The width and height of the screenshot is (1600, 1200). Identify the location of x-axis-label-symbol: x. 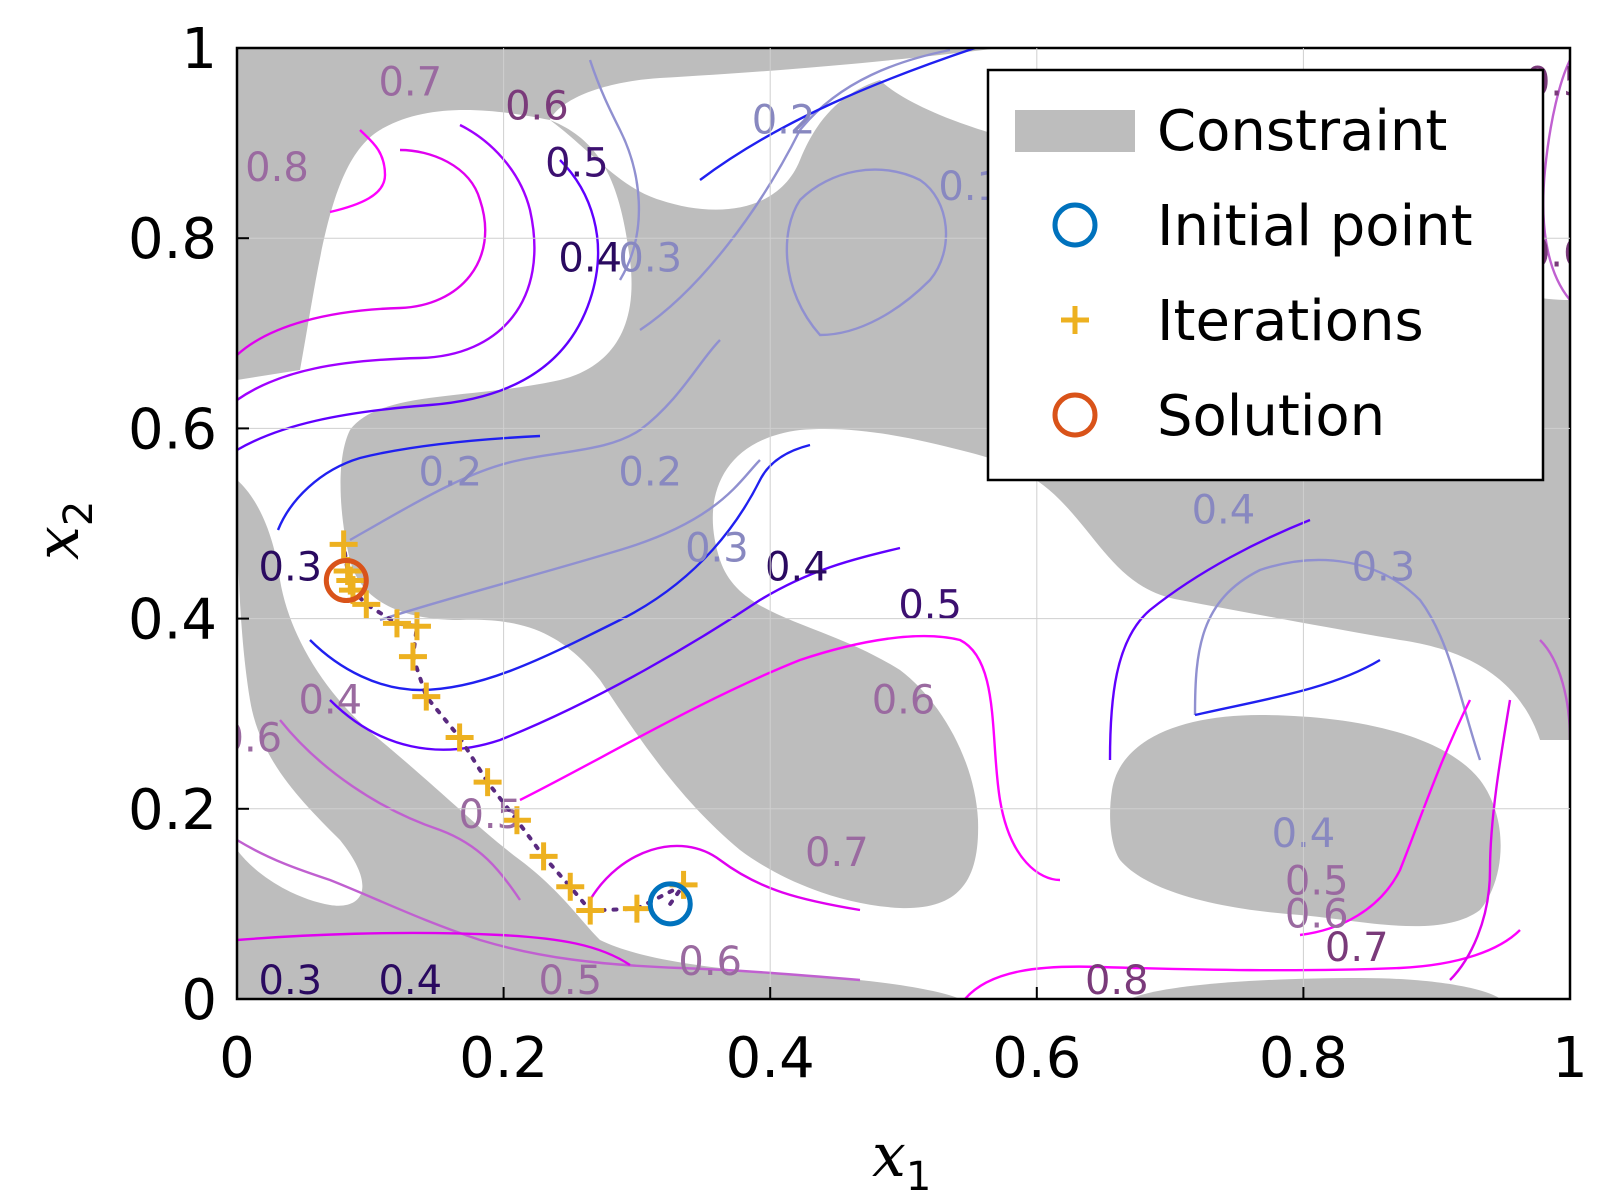
(889, 1156).